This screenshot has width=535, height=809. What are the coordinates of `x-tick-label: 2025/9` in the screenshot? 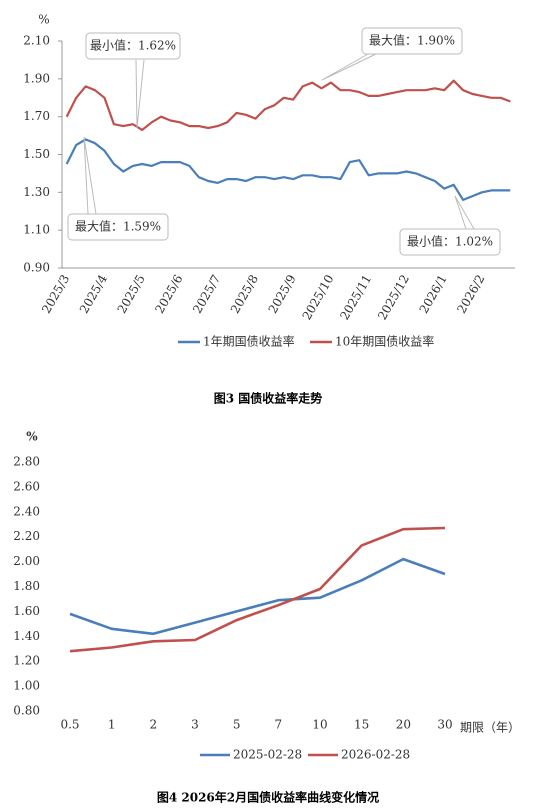 It's located at (282, 294).